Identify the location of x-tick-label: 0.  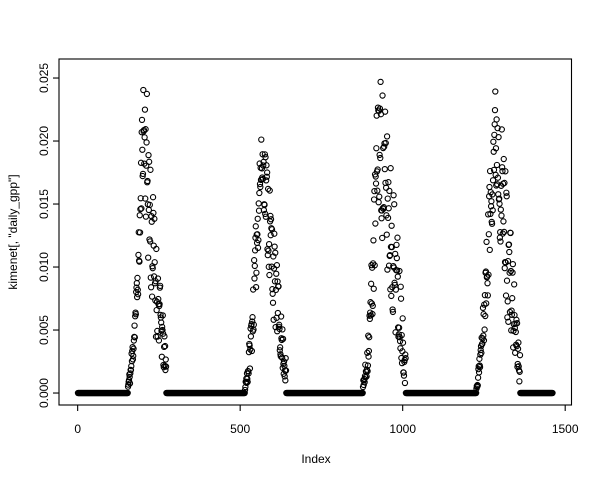
(77, 429).